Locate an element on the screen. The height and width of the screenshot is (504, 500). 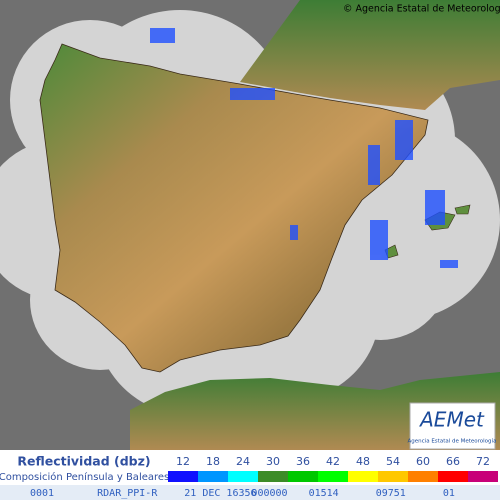
footer-field: 01514 is located at coordinates (324, 493).